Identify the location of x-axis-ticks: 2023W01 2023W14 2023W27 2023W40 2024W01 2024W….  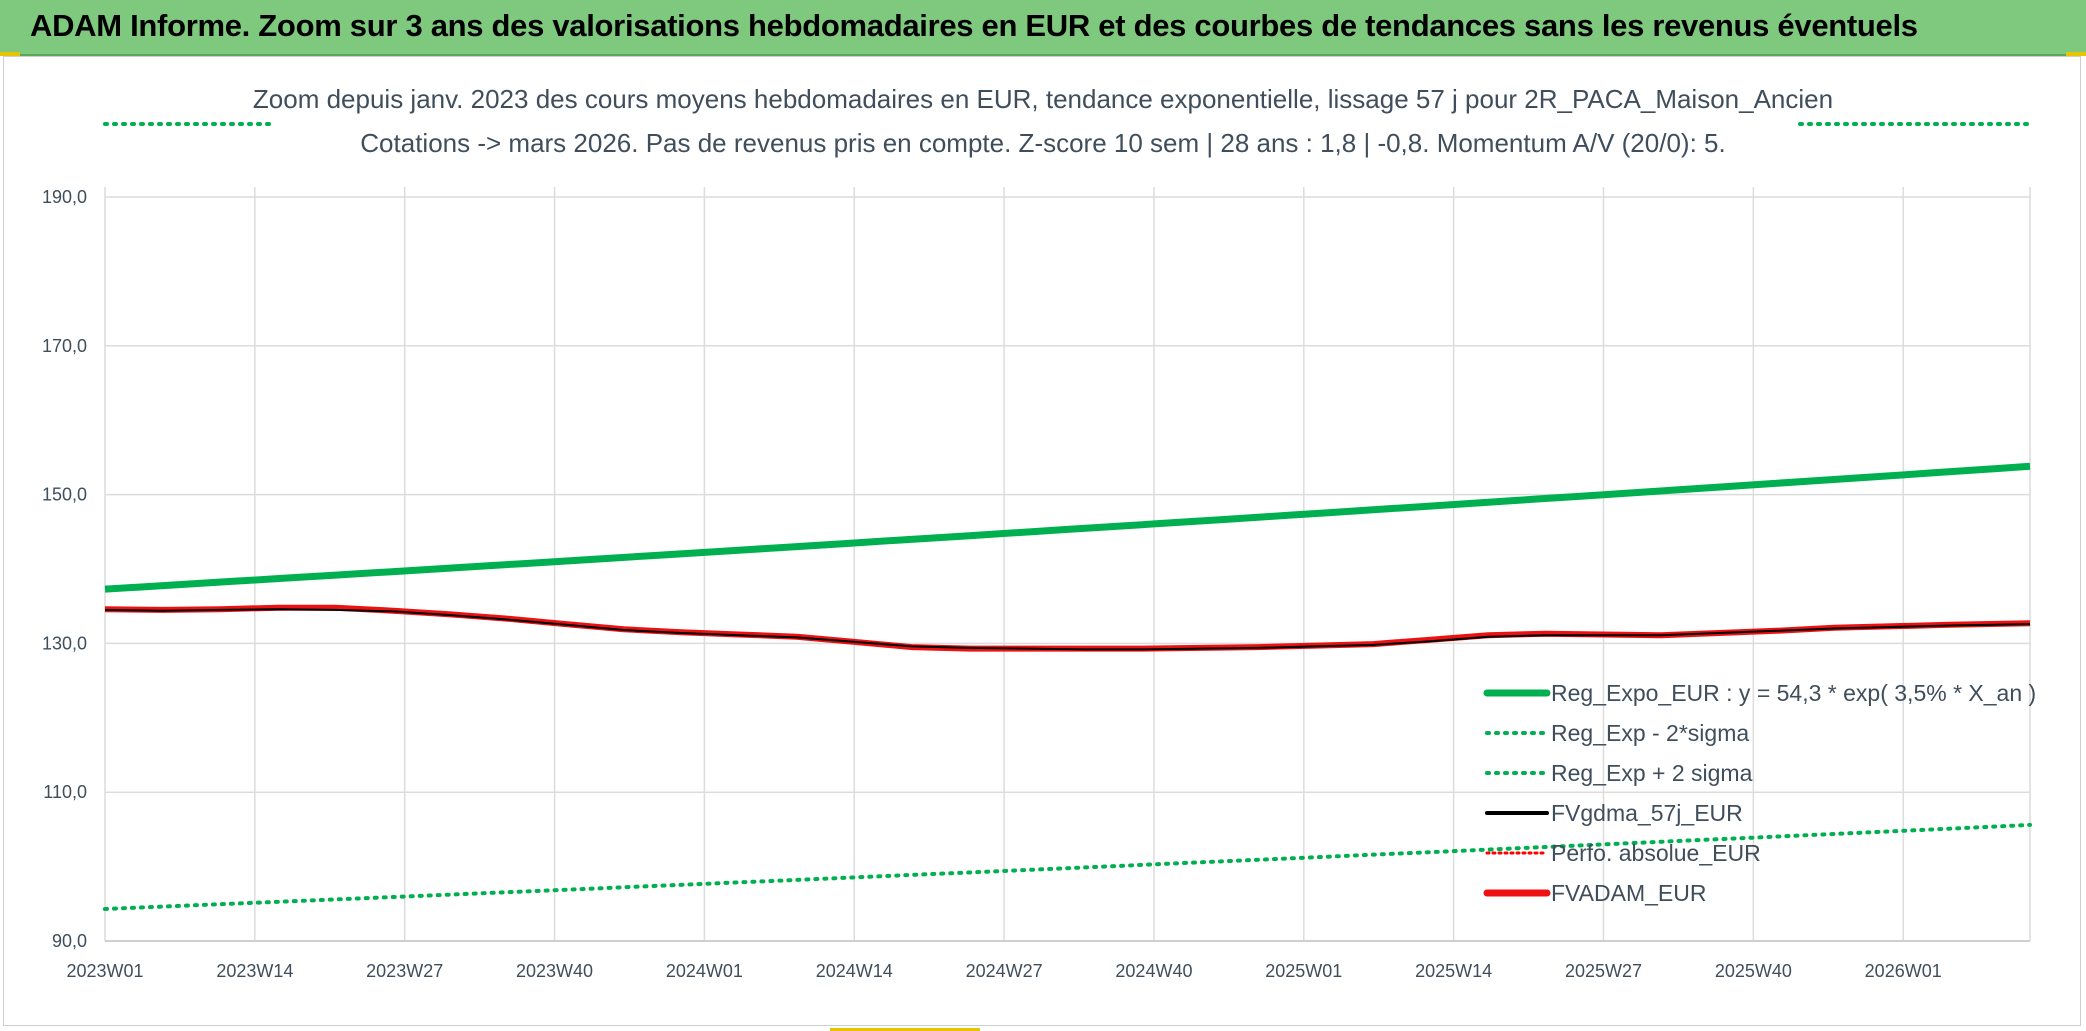
(1003, 971).